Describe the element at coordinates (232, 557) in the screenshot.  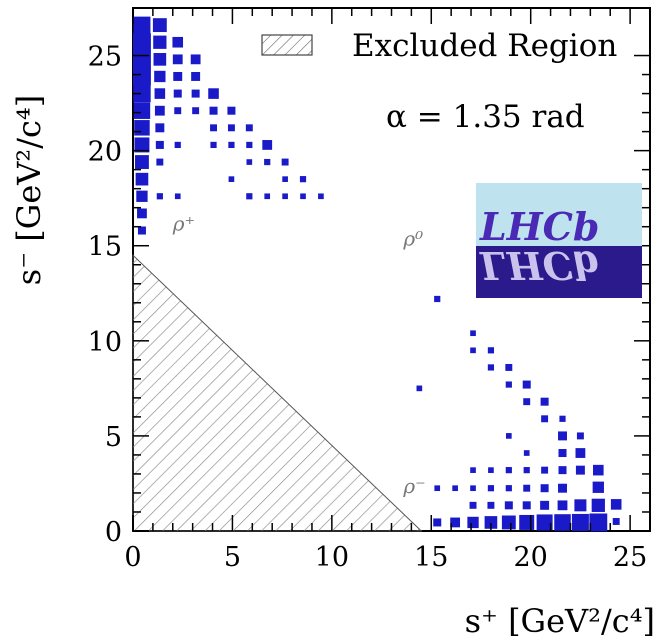
I see `x-tick-label: 5` at that location.